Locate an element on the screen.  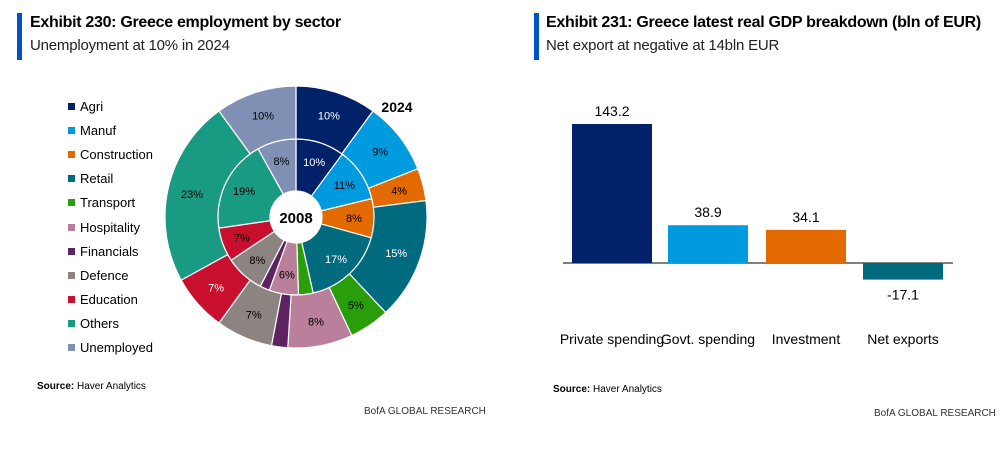
category-label: Net exports is located at coordinates (903, 339).